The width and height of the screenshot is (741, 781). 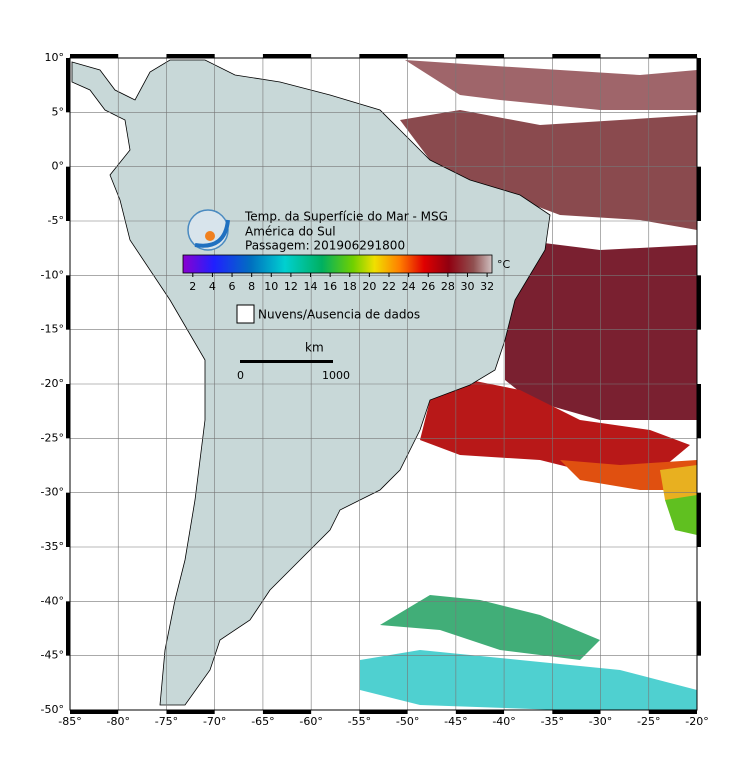 I want to click on lat-tick-label: -25°, so click(x=52, y=437).